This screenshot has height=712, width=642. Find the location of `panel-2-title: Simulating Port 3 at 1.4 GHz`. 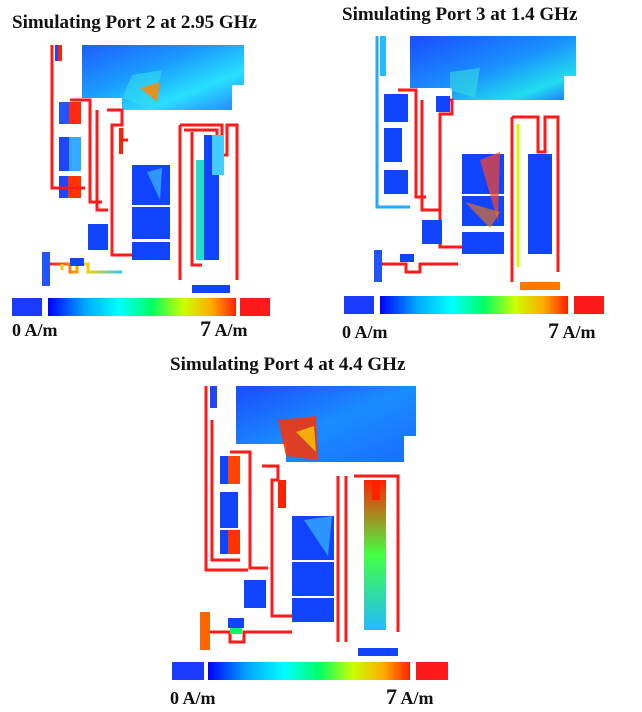

panel-2-title: Simulating Port 3 at 1.4 GHz is located at coordinates (460, 14).